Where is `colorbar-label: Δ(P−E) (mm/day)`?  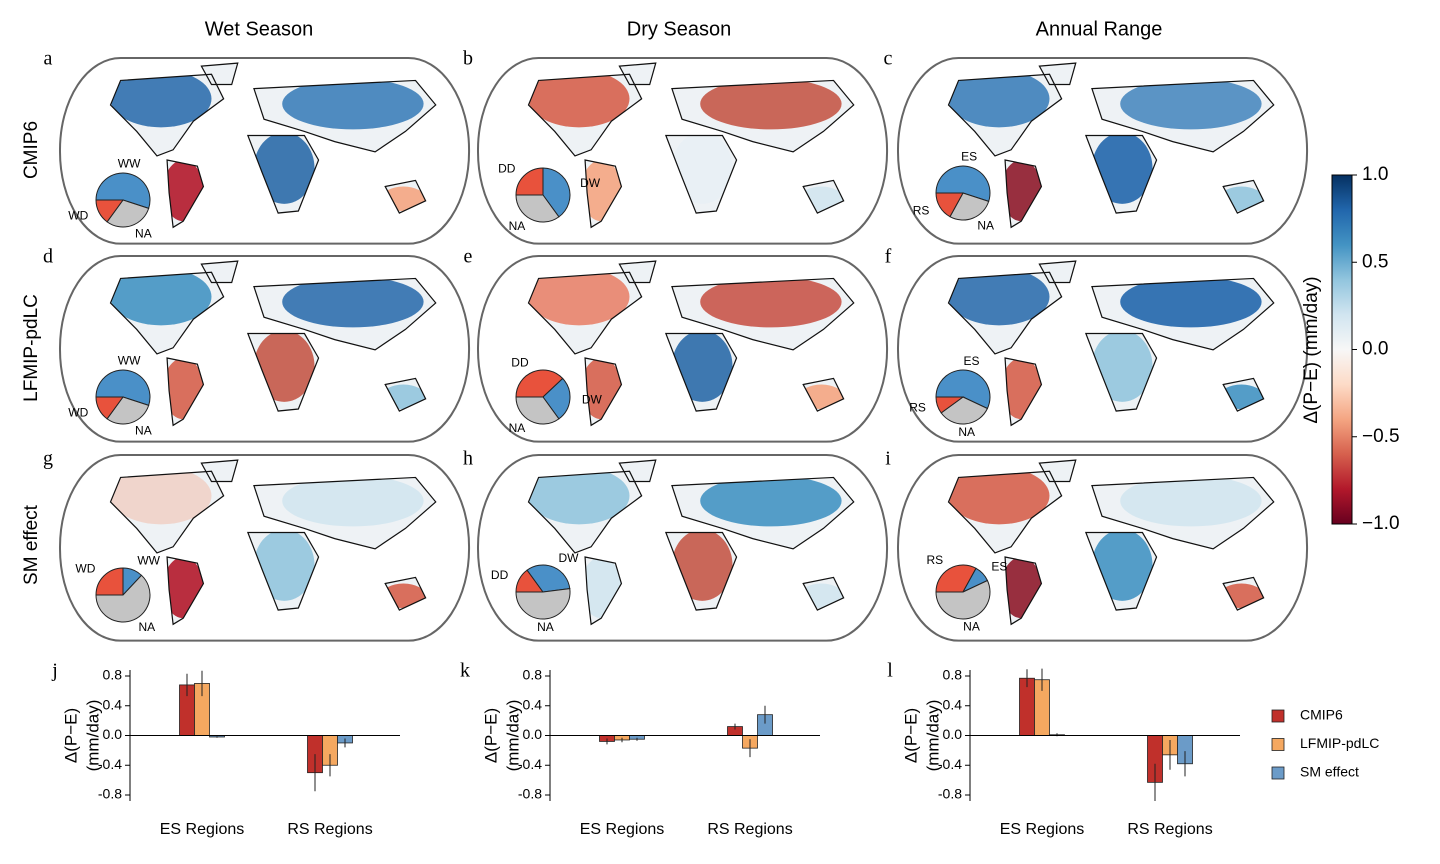 colorbar-label: Δ(P−E) (mm/day) is located at coordinates (1311, 349).